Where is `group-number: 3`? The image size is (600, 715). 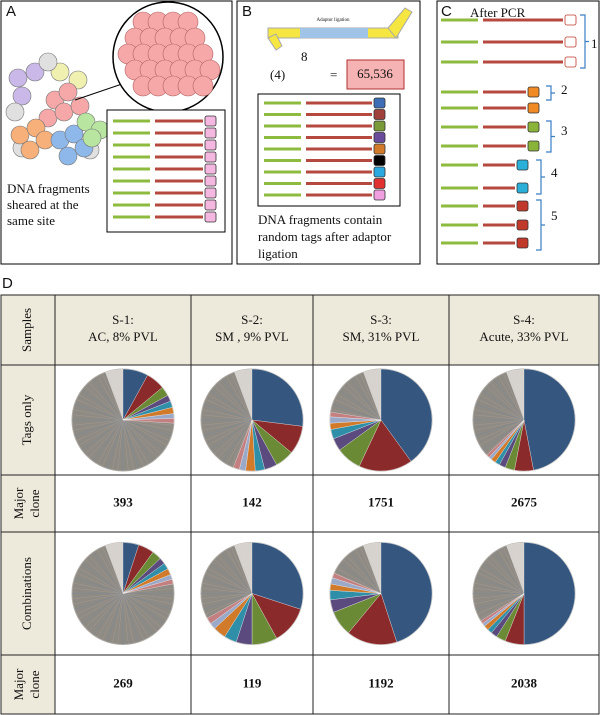
group-number: 3 is located at coordinates (564, 130).